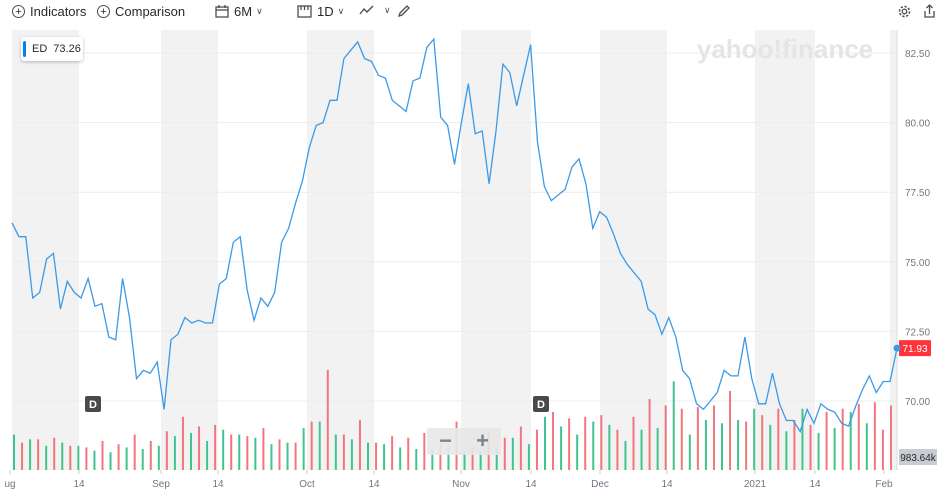 The width and height of the screenshot is (938, 498). I want to click on comparison-button: + Comparison, so click(141, 11).